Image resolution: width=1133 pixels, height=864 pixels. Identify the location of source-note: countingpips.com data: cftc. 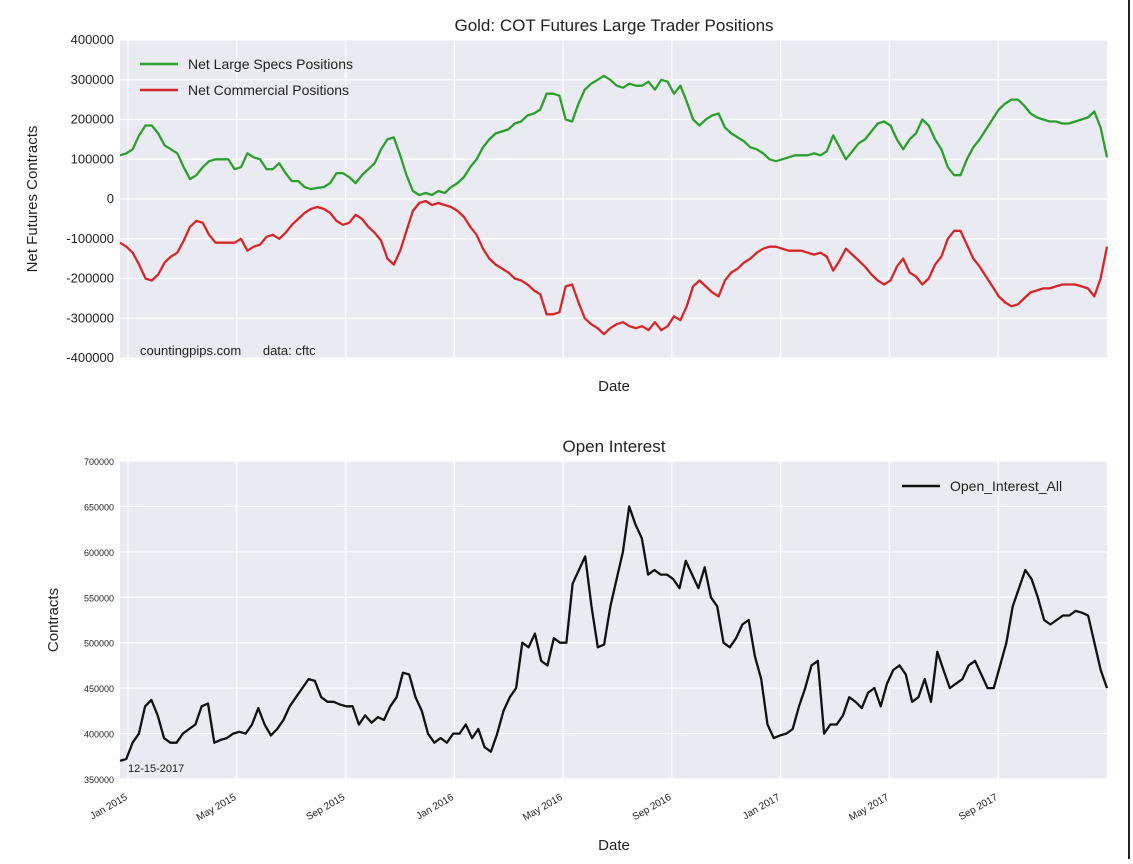
(228, 350).